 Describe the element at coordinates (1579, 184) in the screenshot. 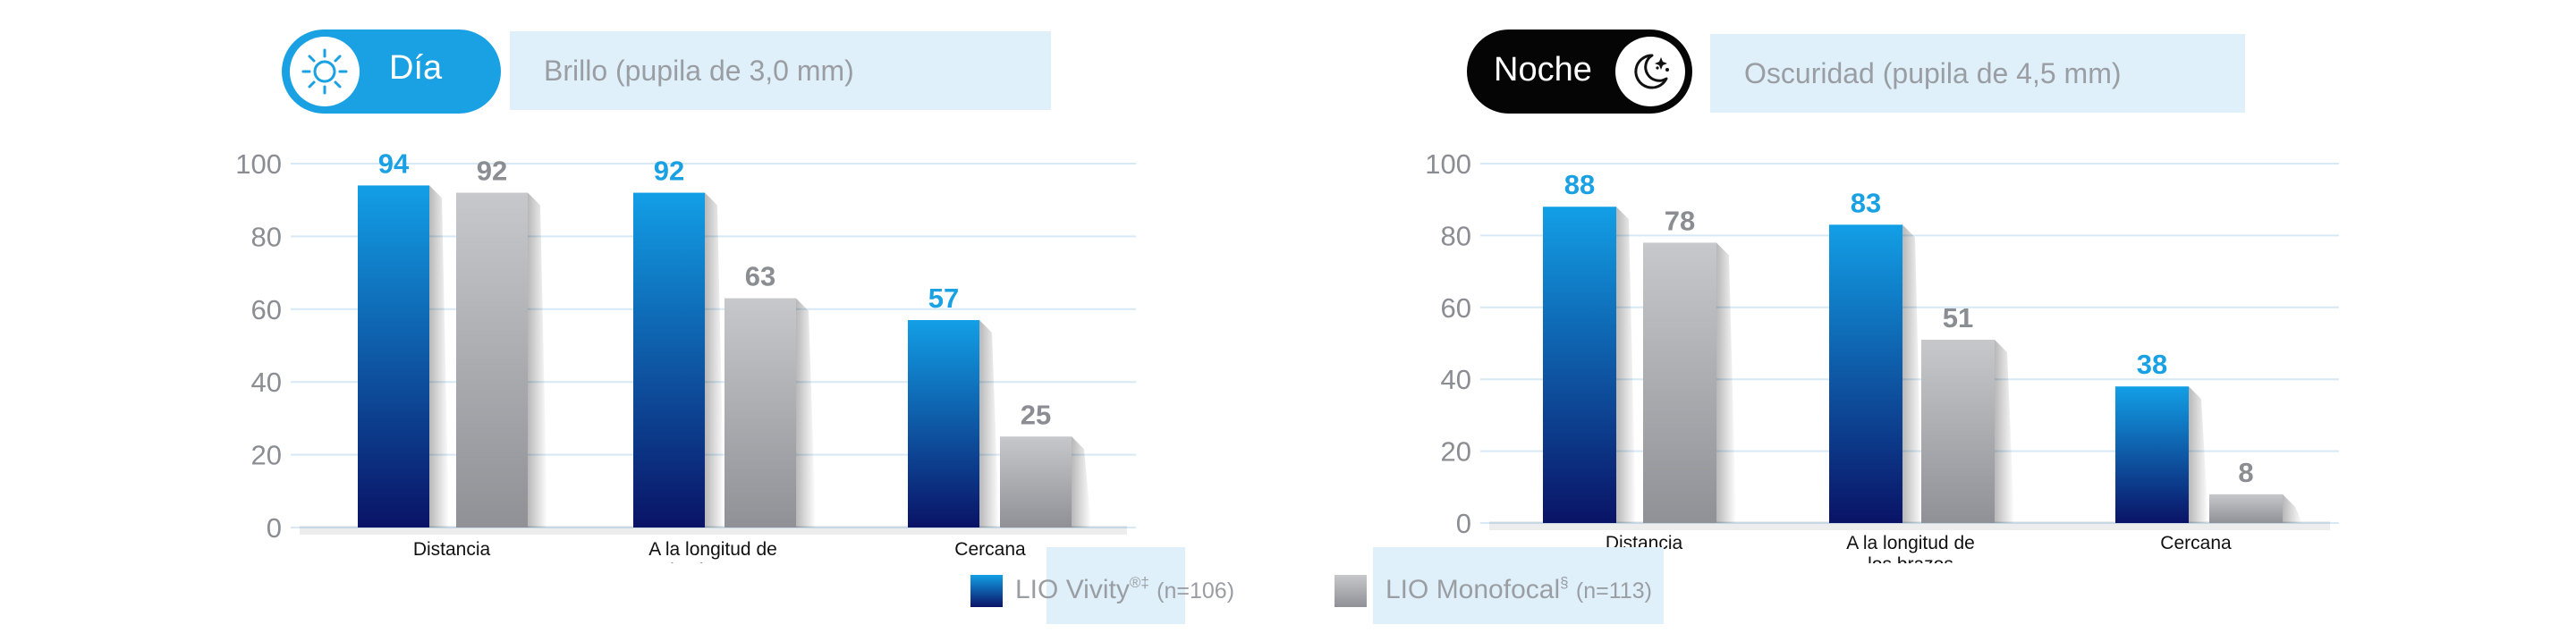

I see `data-label-vivity: 88` at that location.